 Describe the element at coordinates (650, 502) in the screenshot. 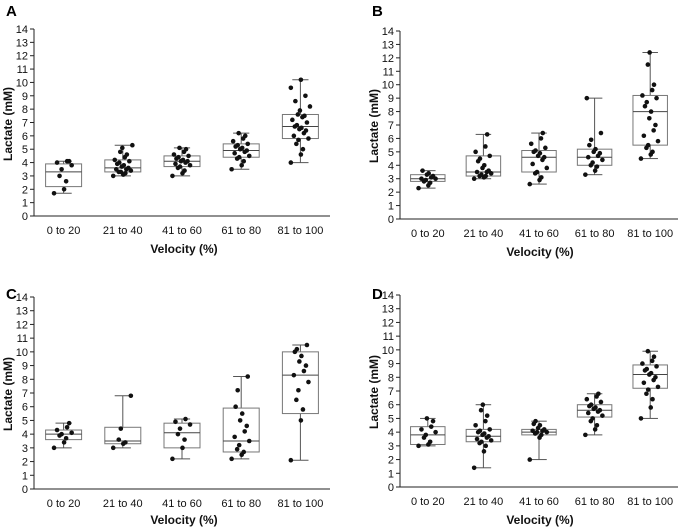

I see `x-category-label: 81 to 100` at that location.